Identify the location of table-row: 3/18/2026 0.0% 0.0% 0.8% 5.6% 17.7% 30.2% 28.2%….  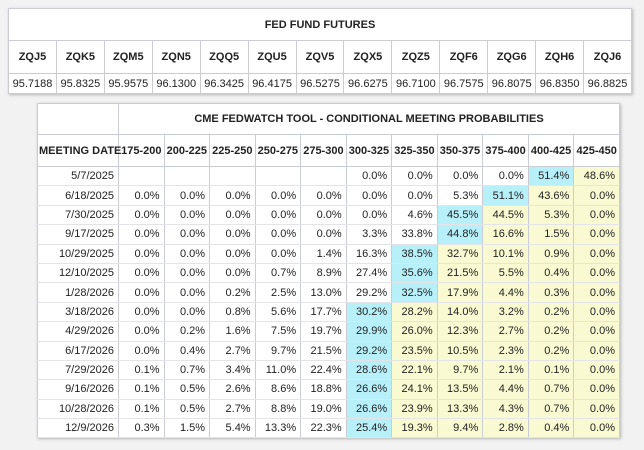
(328, 312).